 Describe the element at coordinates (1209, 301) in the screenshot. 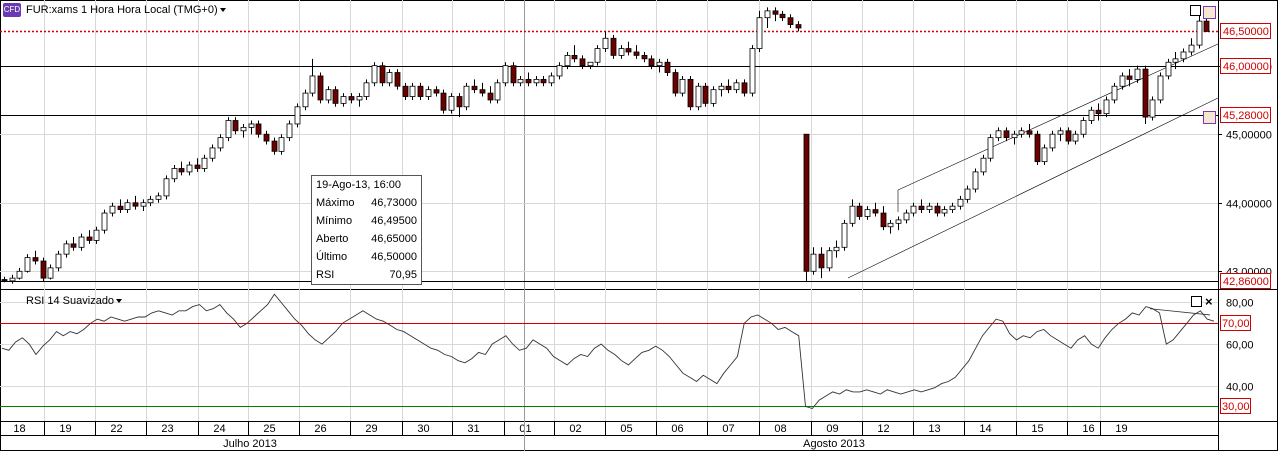

I see `rsi-close-icon: ×` at that location.